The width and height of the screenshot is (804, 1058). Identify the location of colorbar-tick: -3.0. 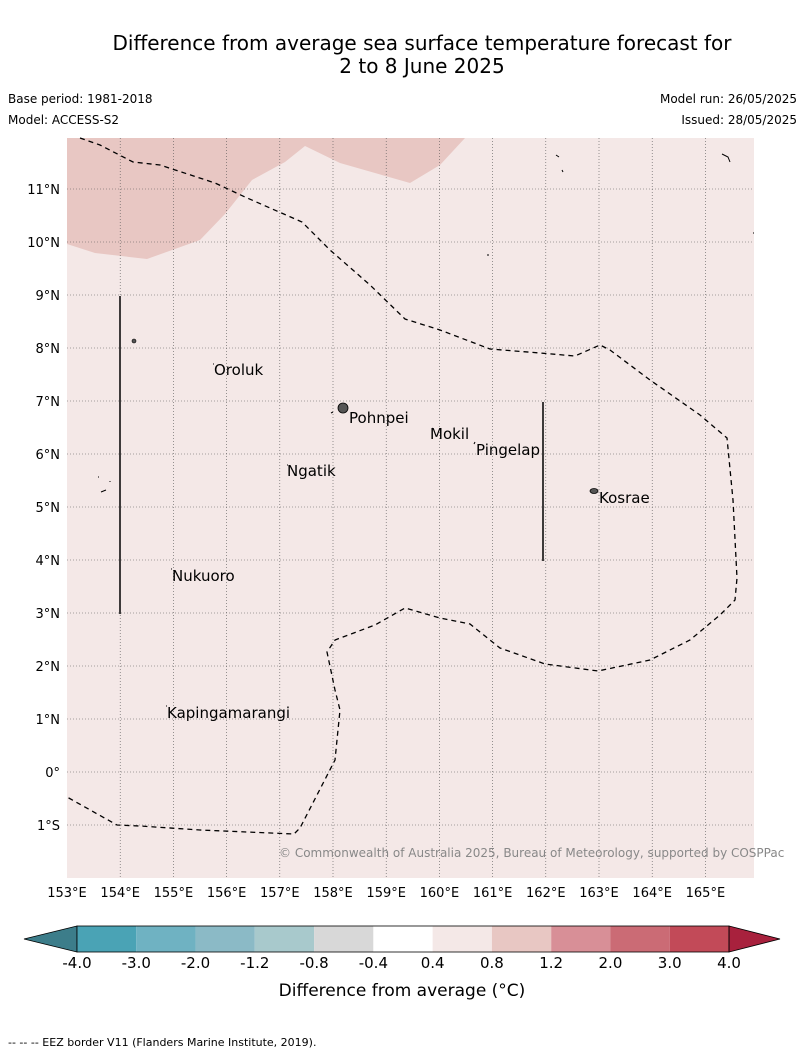
(136, 963).